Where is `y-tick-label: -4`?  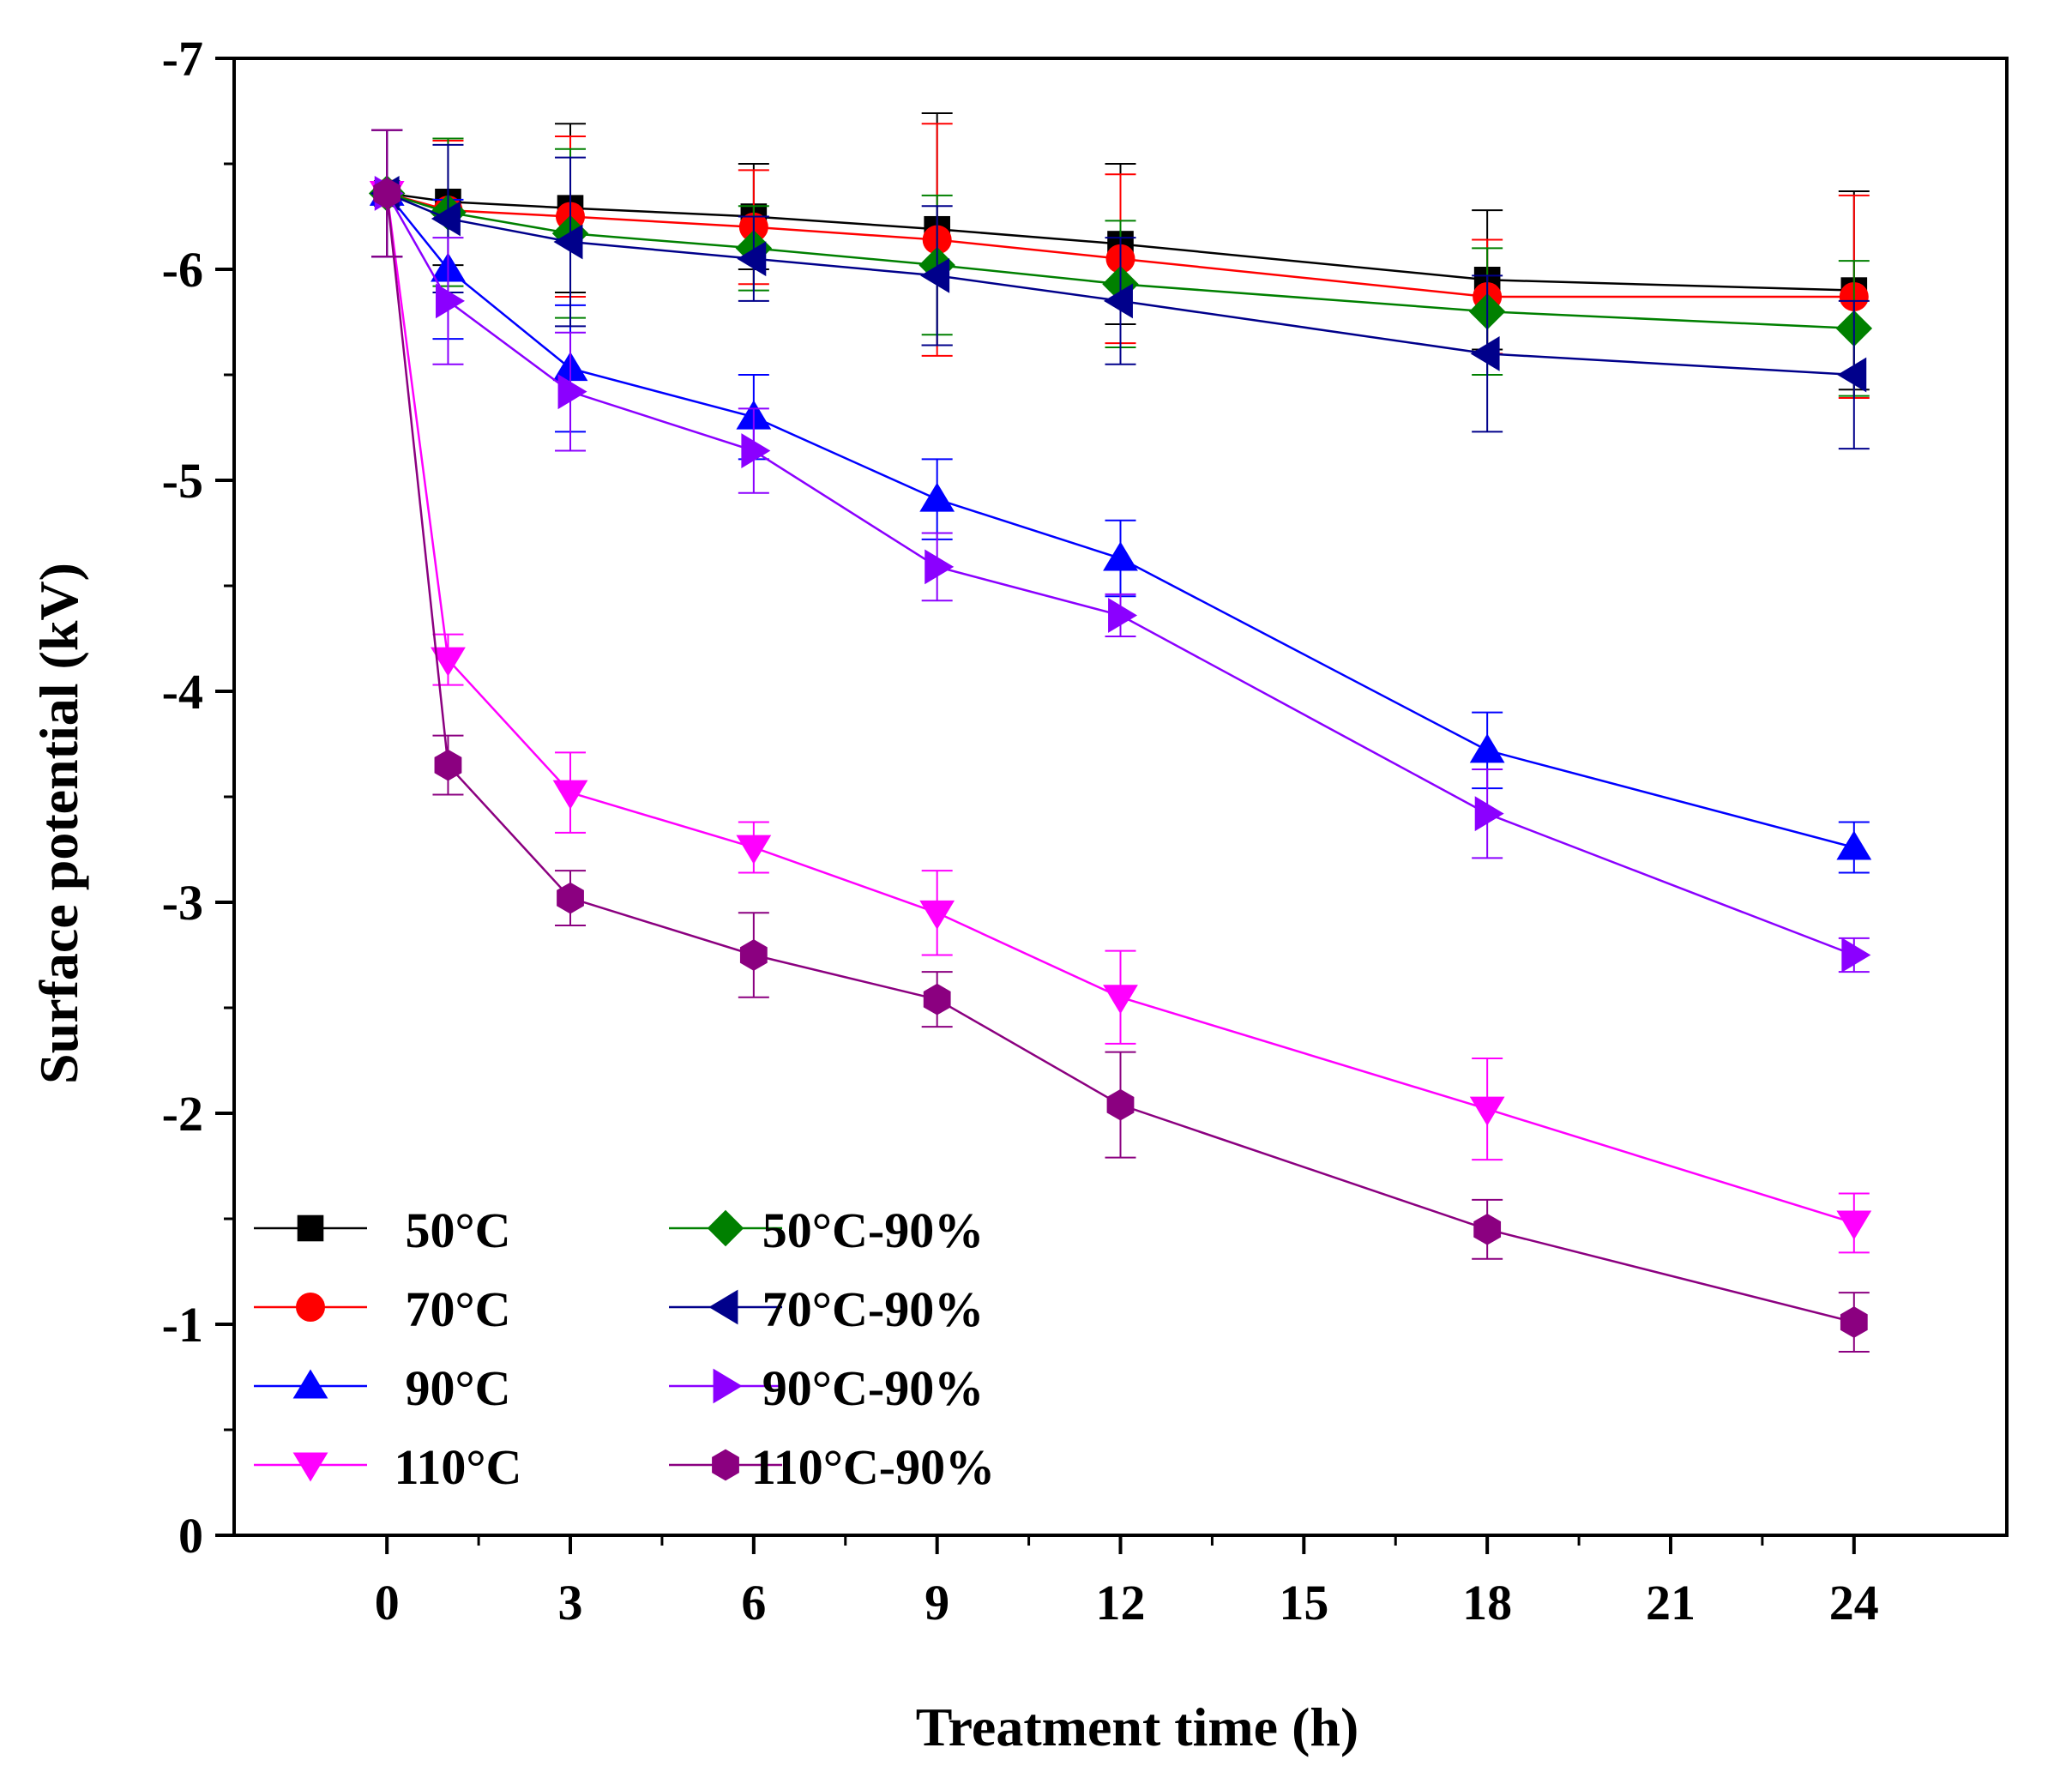
y-tick-label: -4 is located at coordinates (182, 692).